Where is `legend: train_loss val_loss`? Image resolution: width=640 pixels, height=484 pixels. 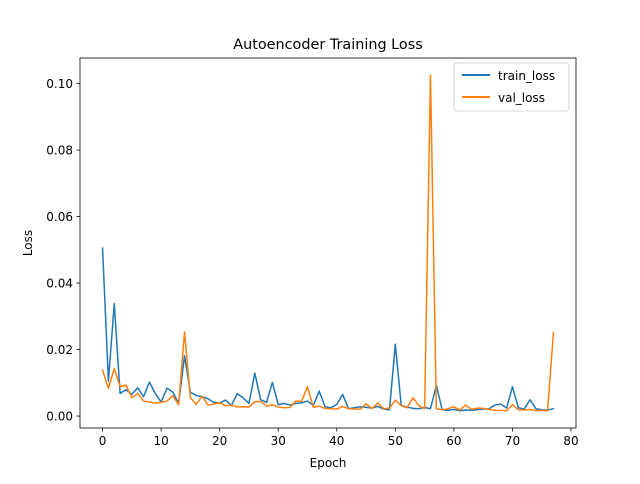
legend: train_loss val_loss is located at coordinates (511, 87).